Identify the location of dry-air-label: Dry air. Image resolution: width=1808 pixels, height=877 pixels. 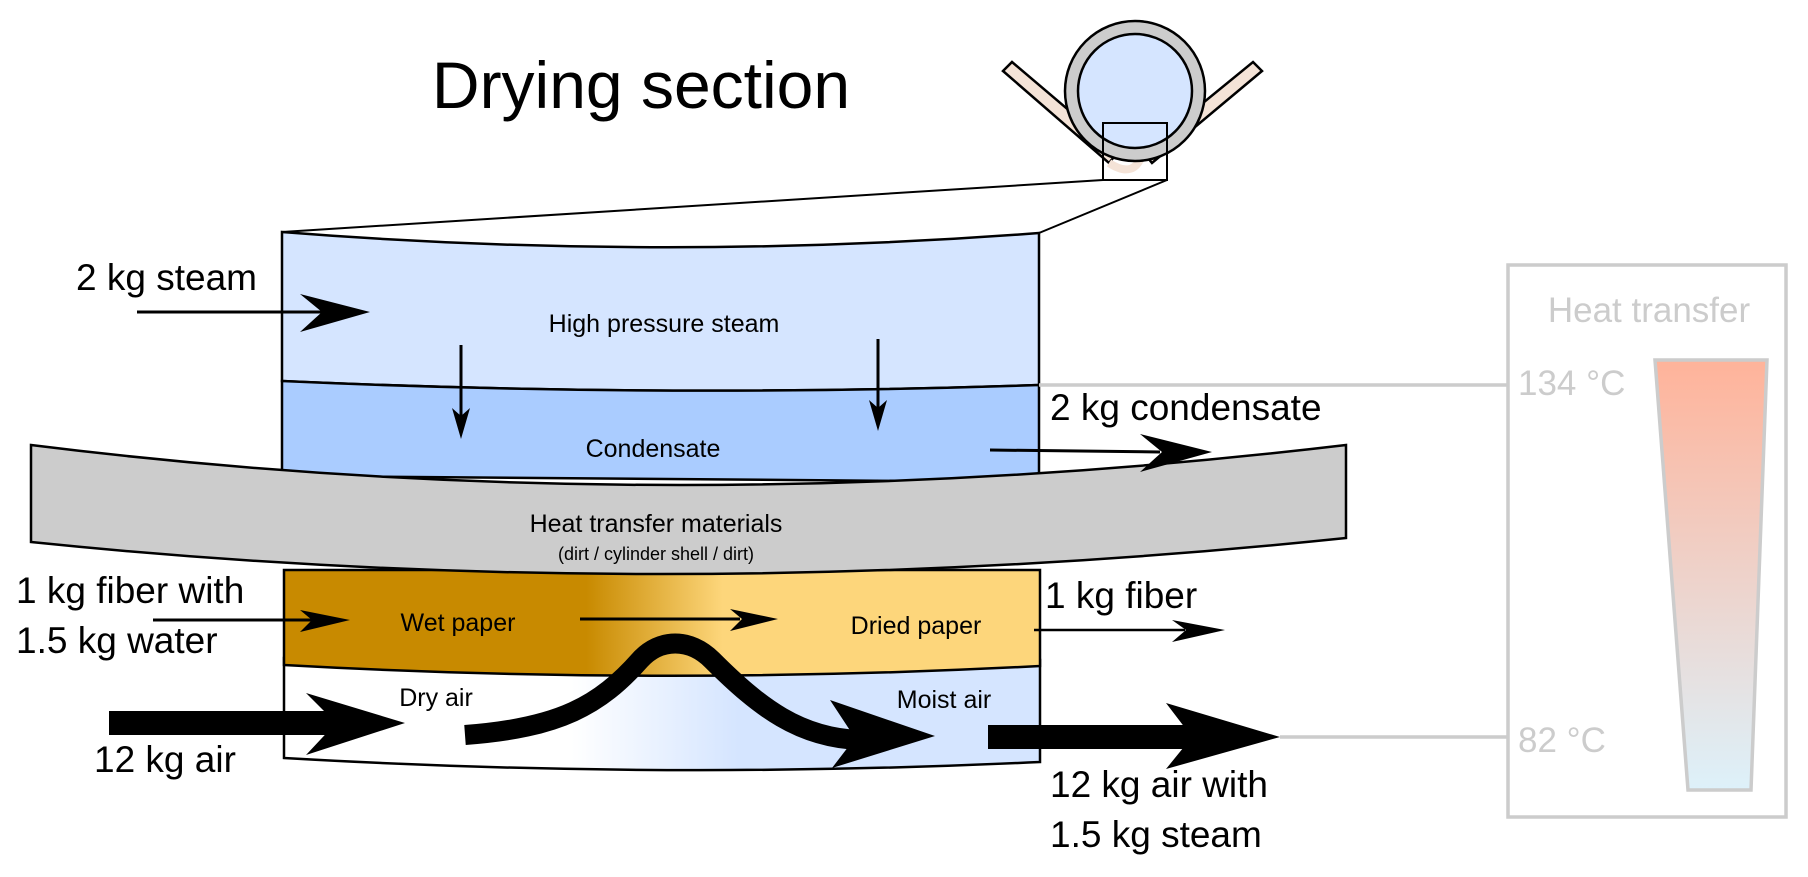
(436, 698).